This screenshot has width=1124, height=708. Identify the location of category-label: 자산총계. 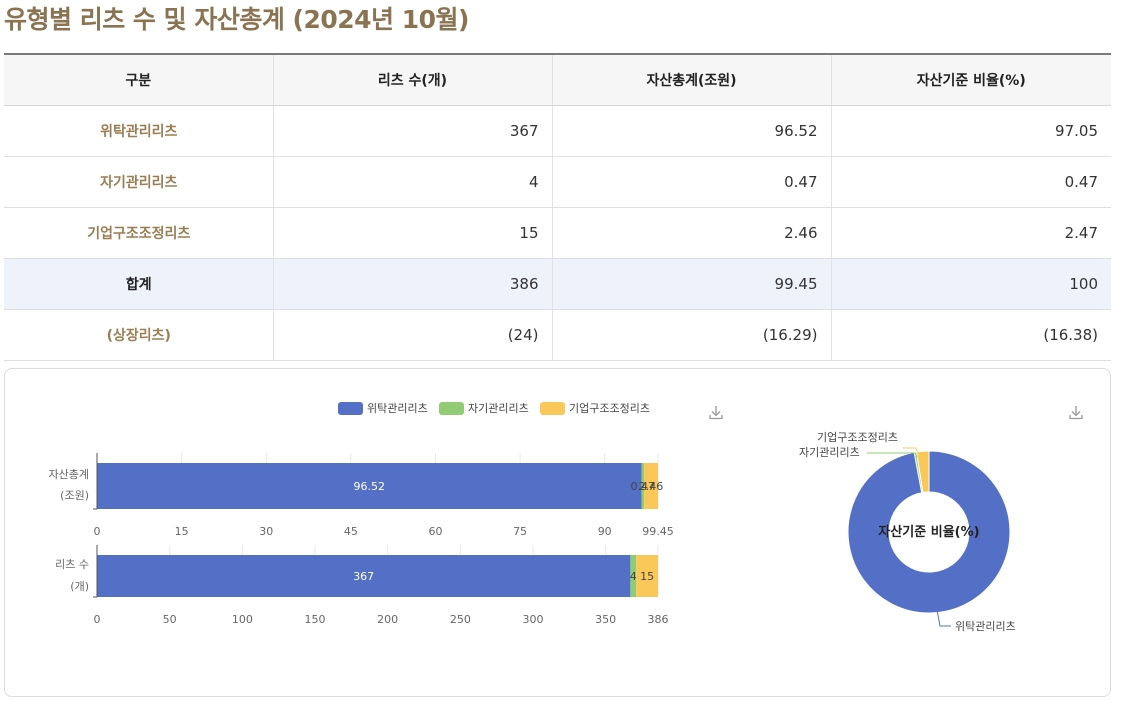
(69, 474).